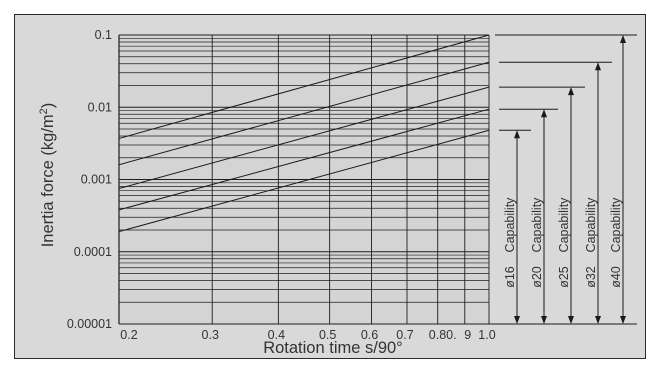 The width and height of the screenshot is (664, 375). I want to click on y-tick-label: 0.01, so click(100, 107).